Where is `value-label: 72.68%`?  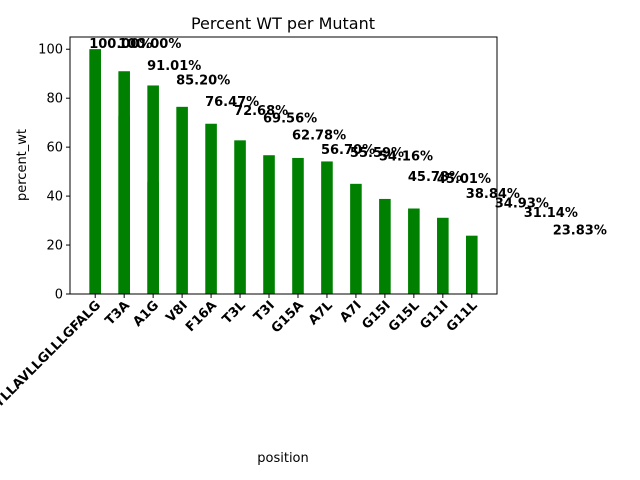 value-label: 72.68% is located at coordinates (261, 111).